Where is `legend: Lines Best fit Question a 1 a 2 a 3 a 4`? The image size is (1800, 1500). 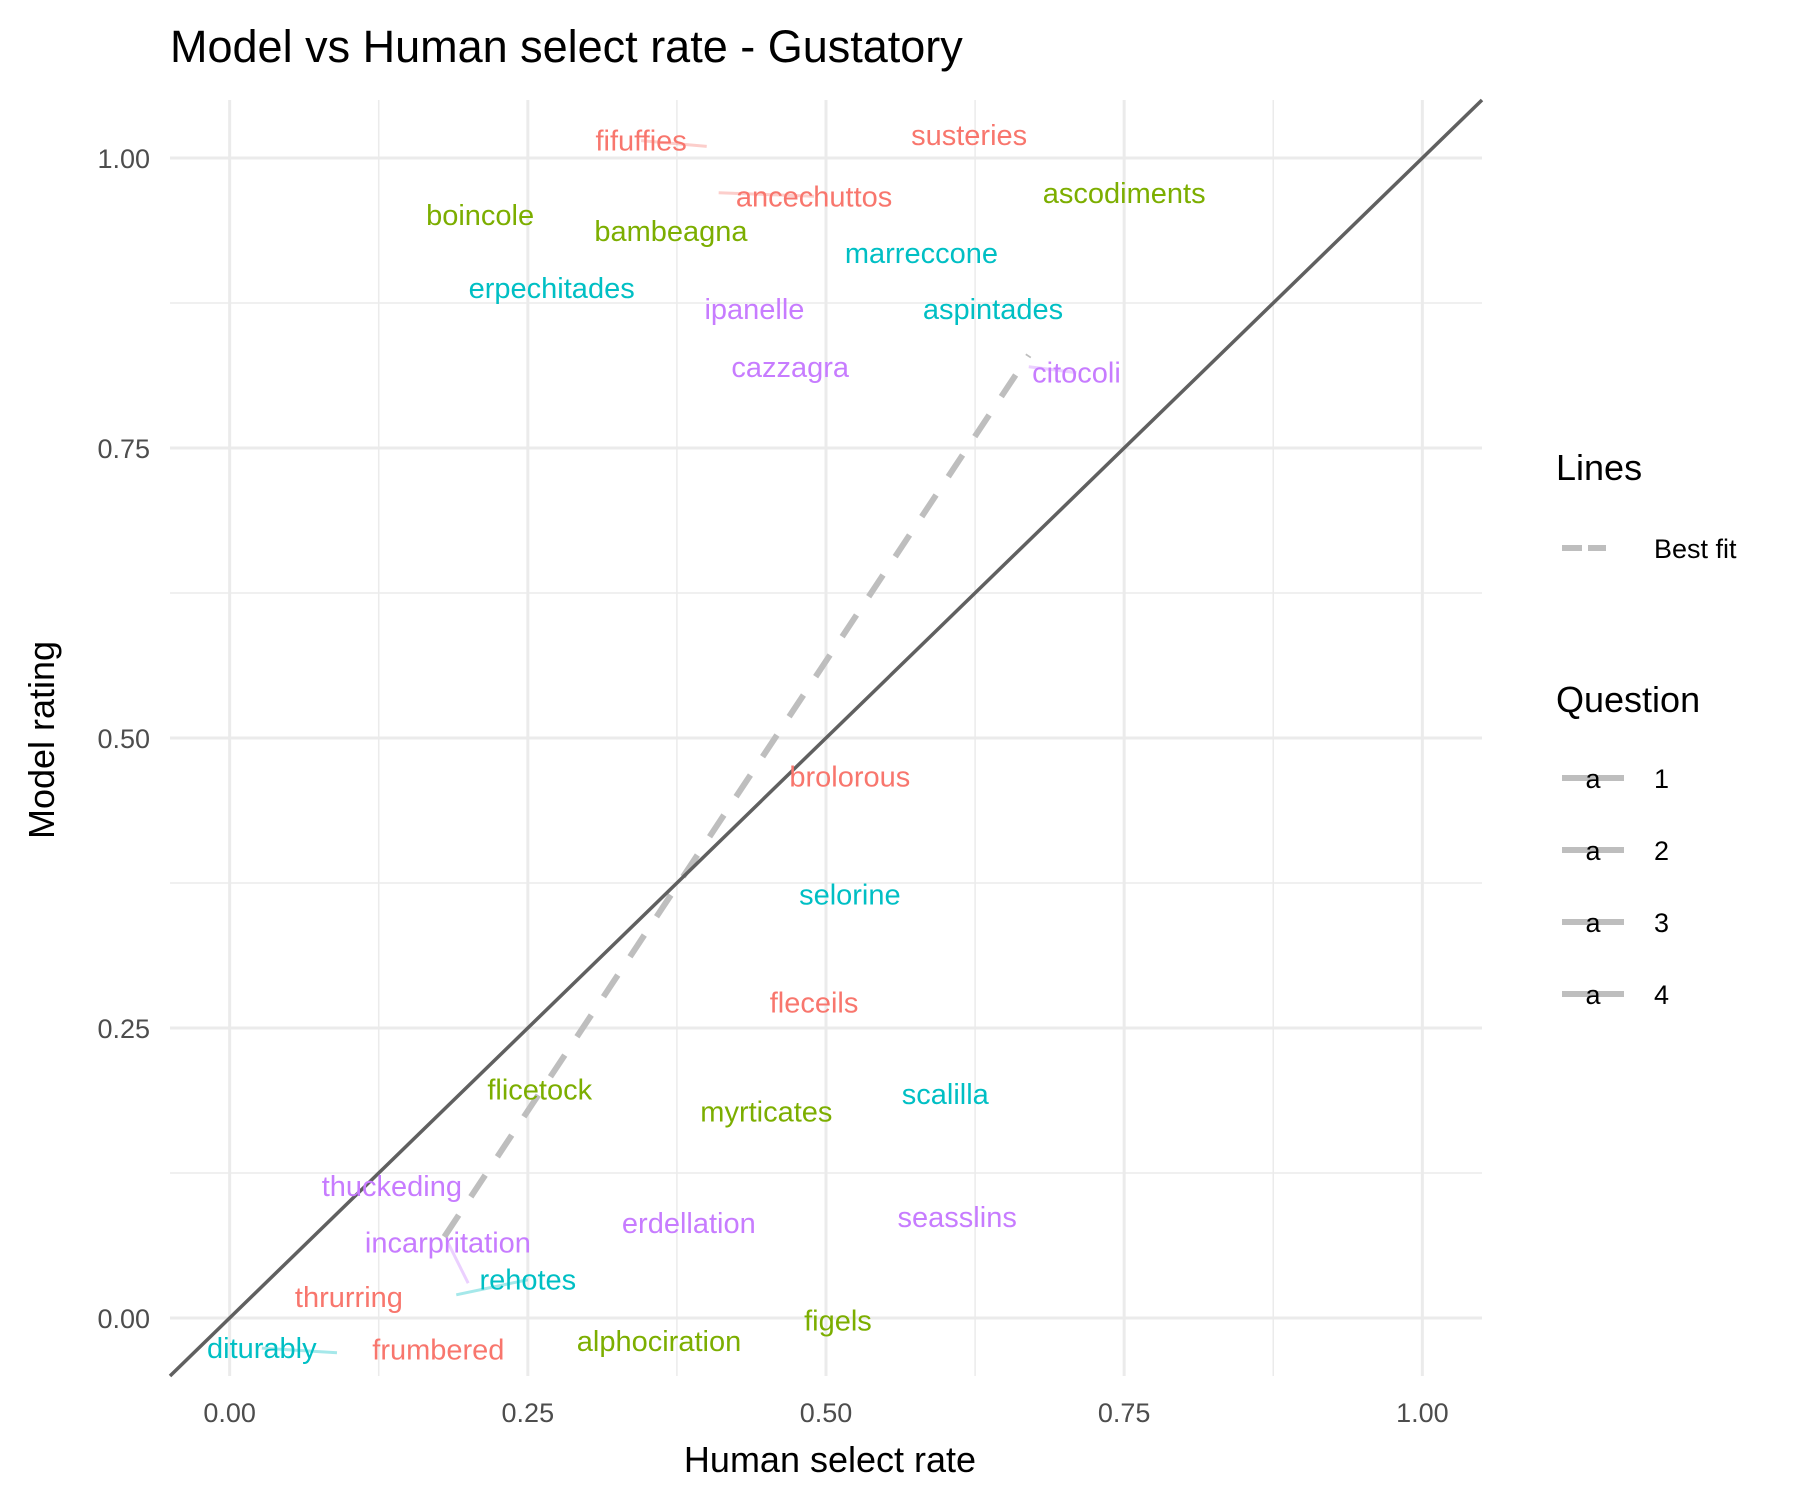 legend: Lines Best fit Question a 1 a 2 a 3 a 4 is located at coordinates (1646, 728).